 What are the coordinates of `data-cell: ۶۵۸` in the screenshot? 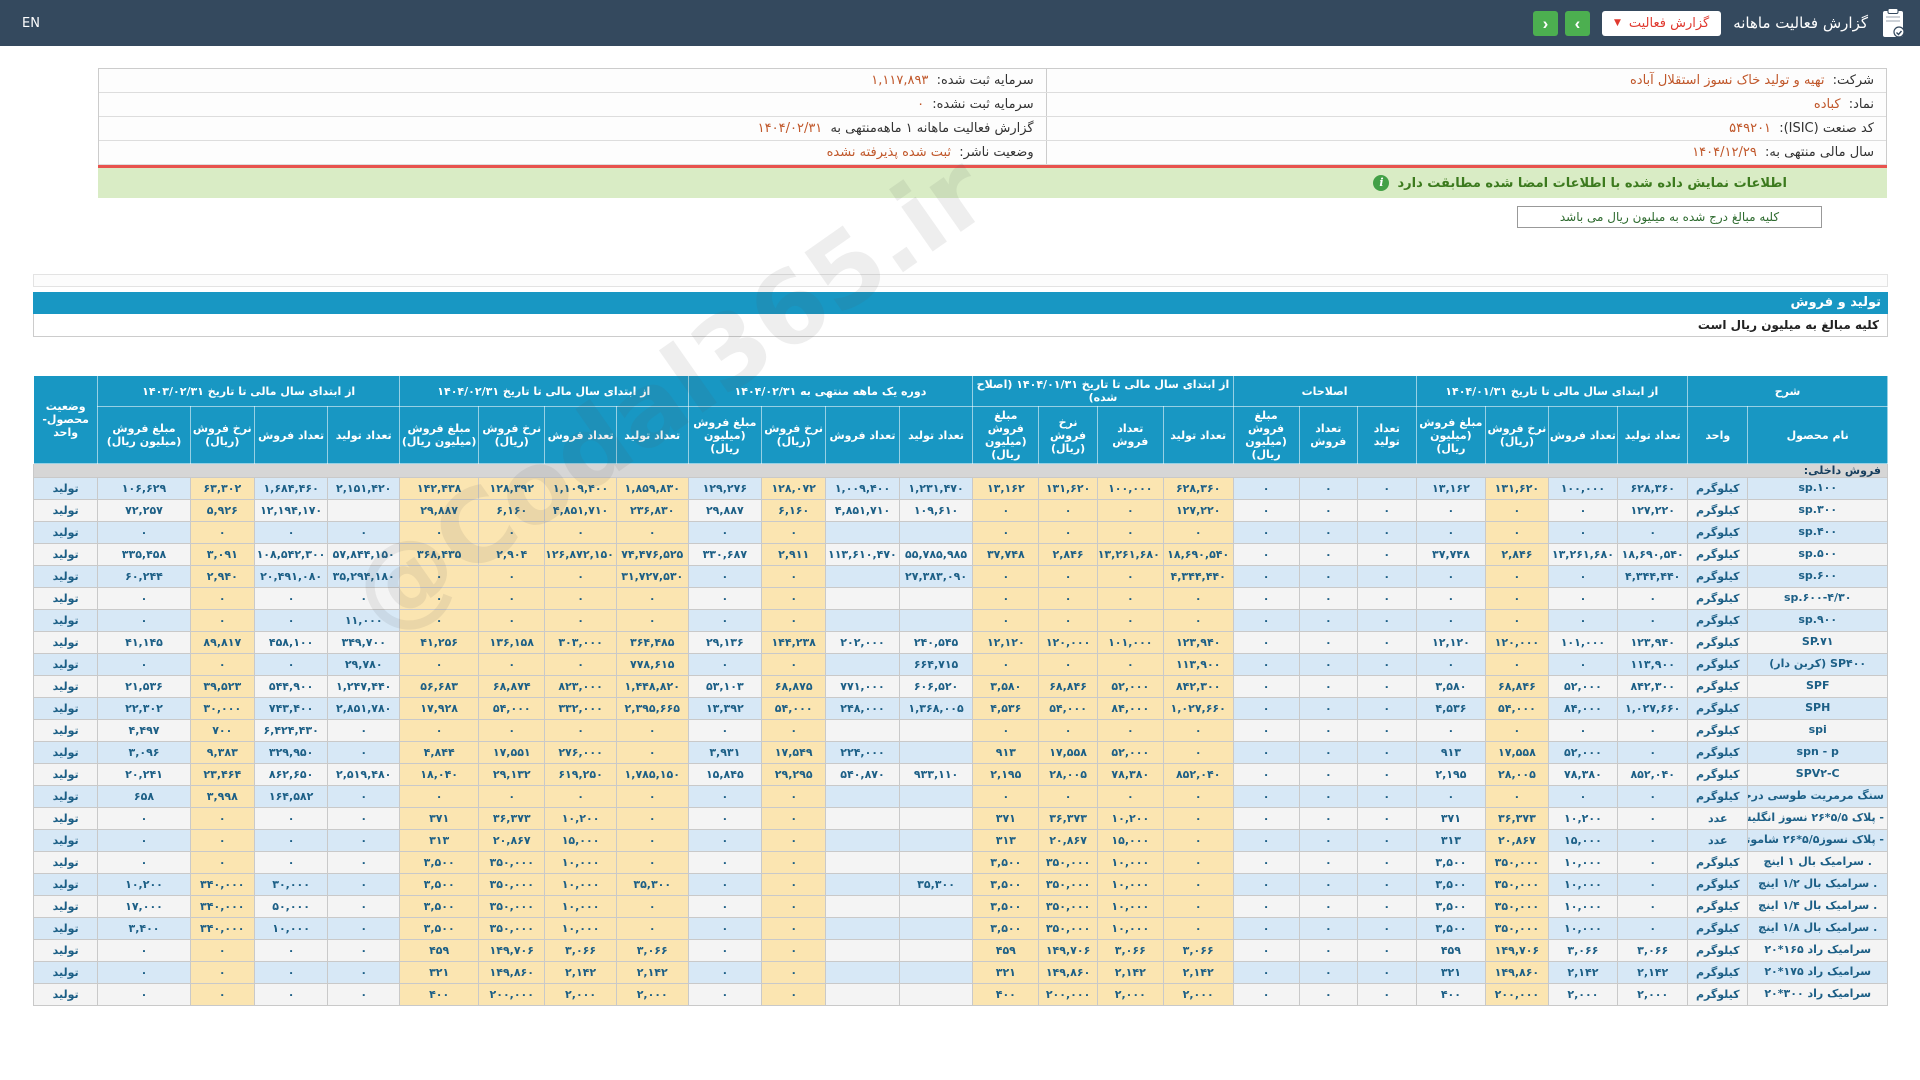 It's located at (144, 796).